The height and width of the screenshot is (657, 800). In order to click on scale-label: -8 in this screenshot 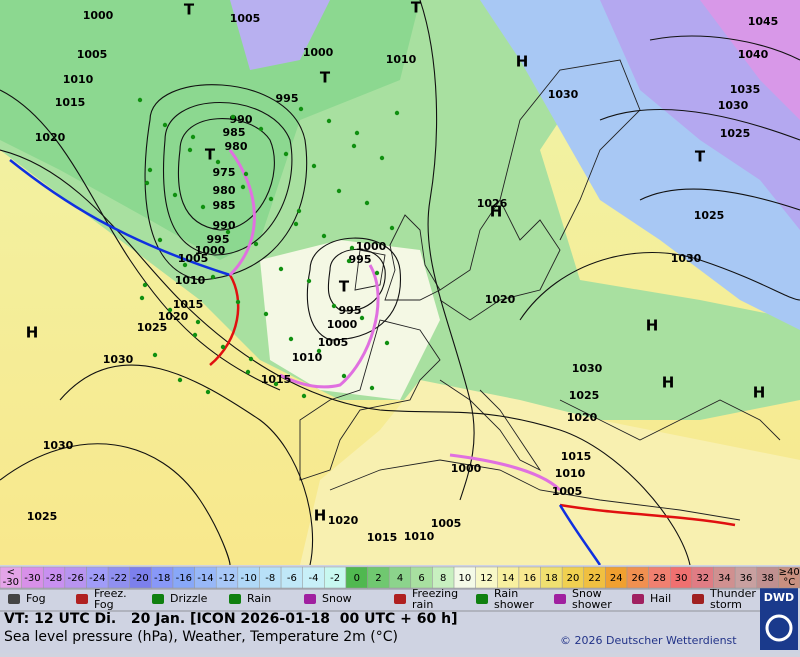, I will do `click(270, 578)`.